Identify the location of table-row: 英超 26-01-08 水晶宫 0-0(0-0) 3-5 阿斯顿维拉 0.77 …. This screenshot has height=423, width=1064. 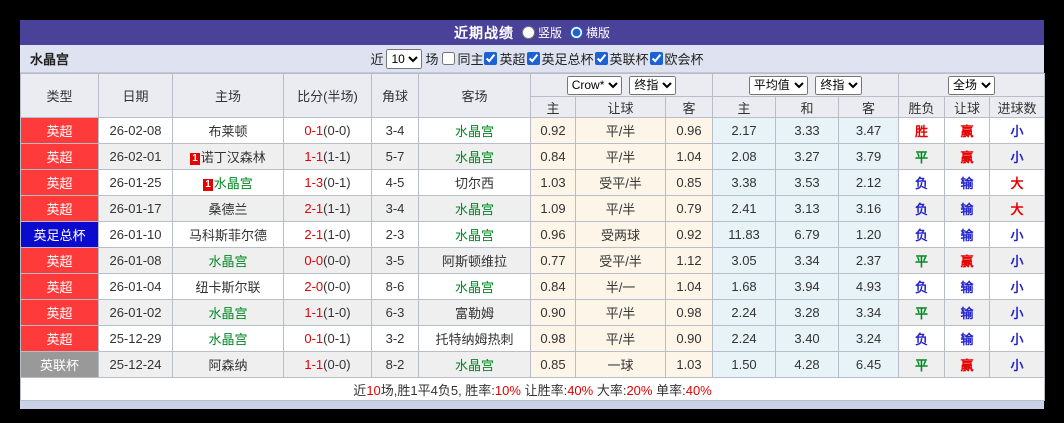
(533, 260).